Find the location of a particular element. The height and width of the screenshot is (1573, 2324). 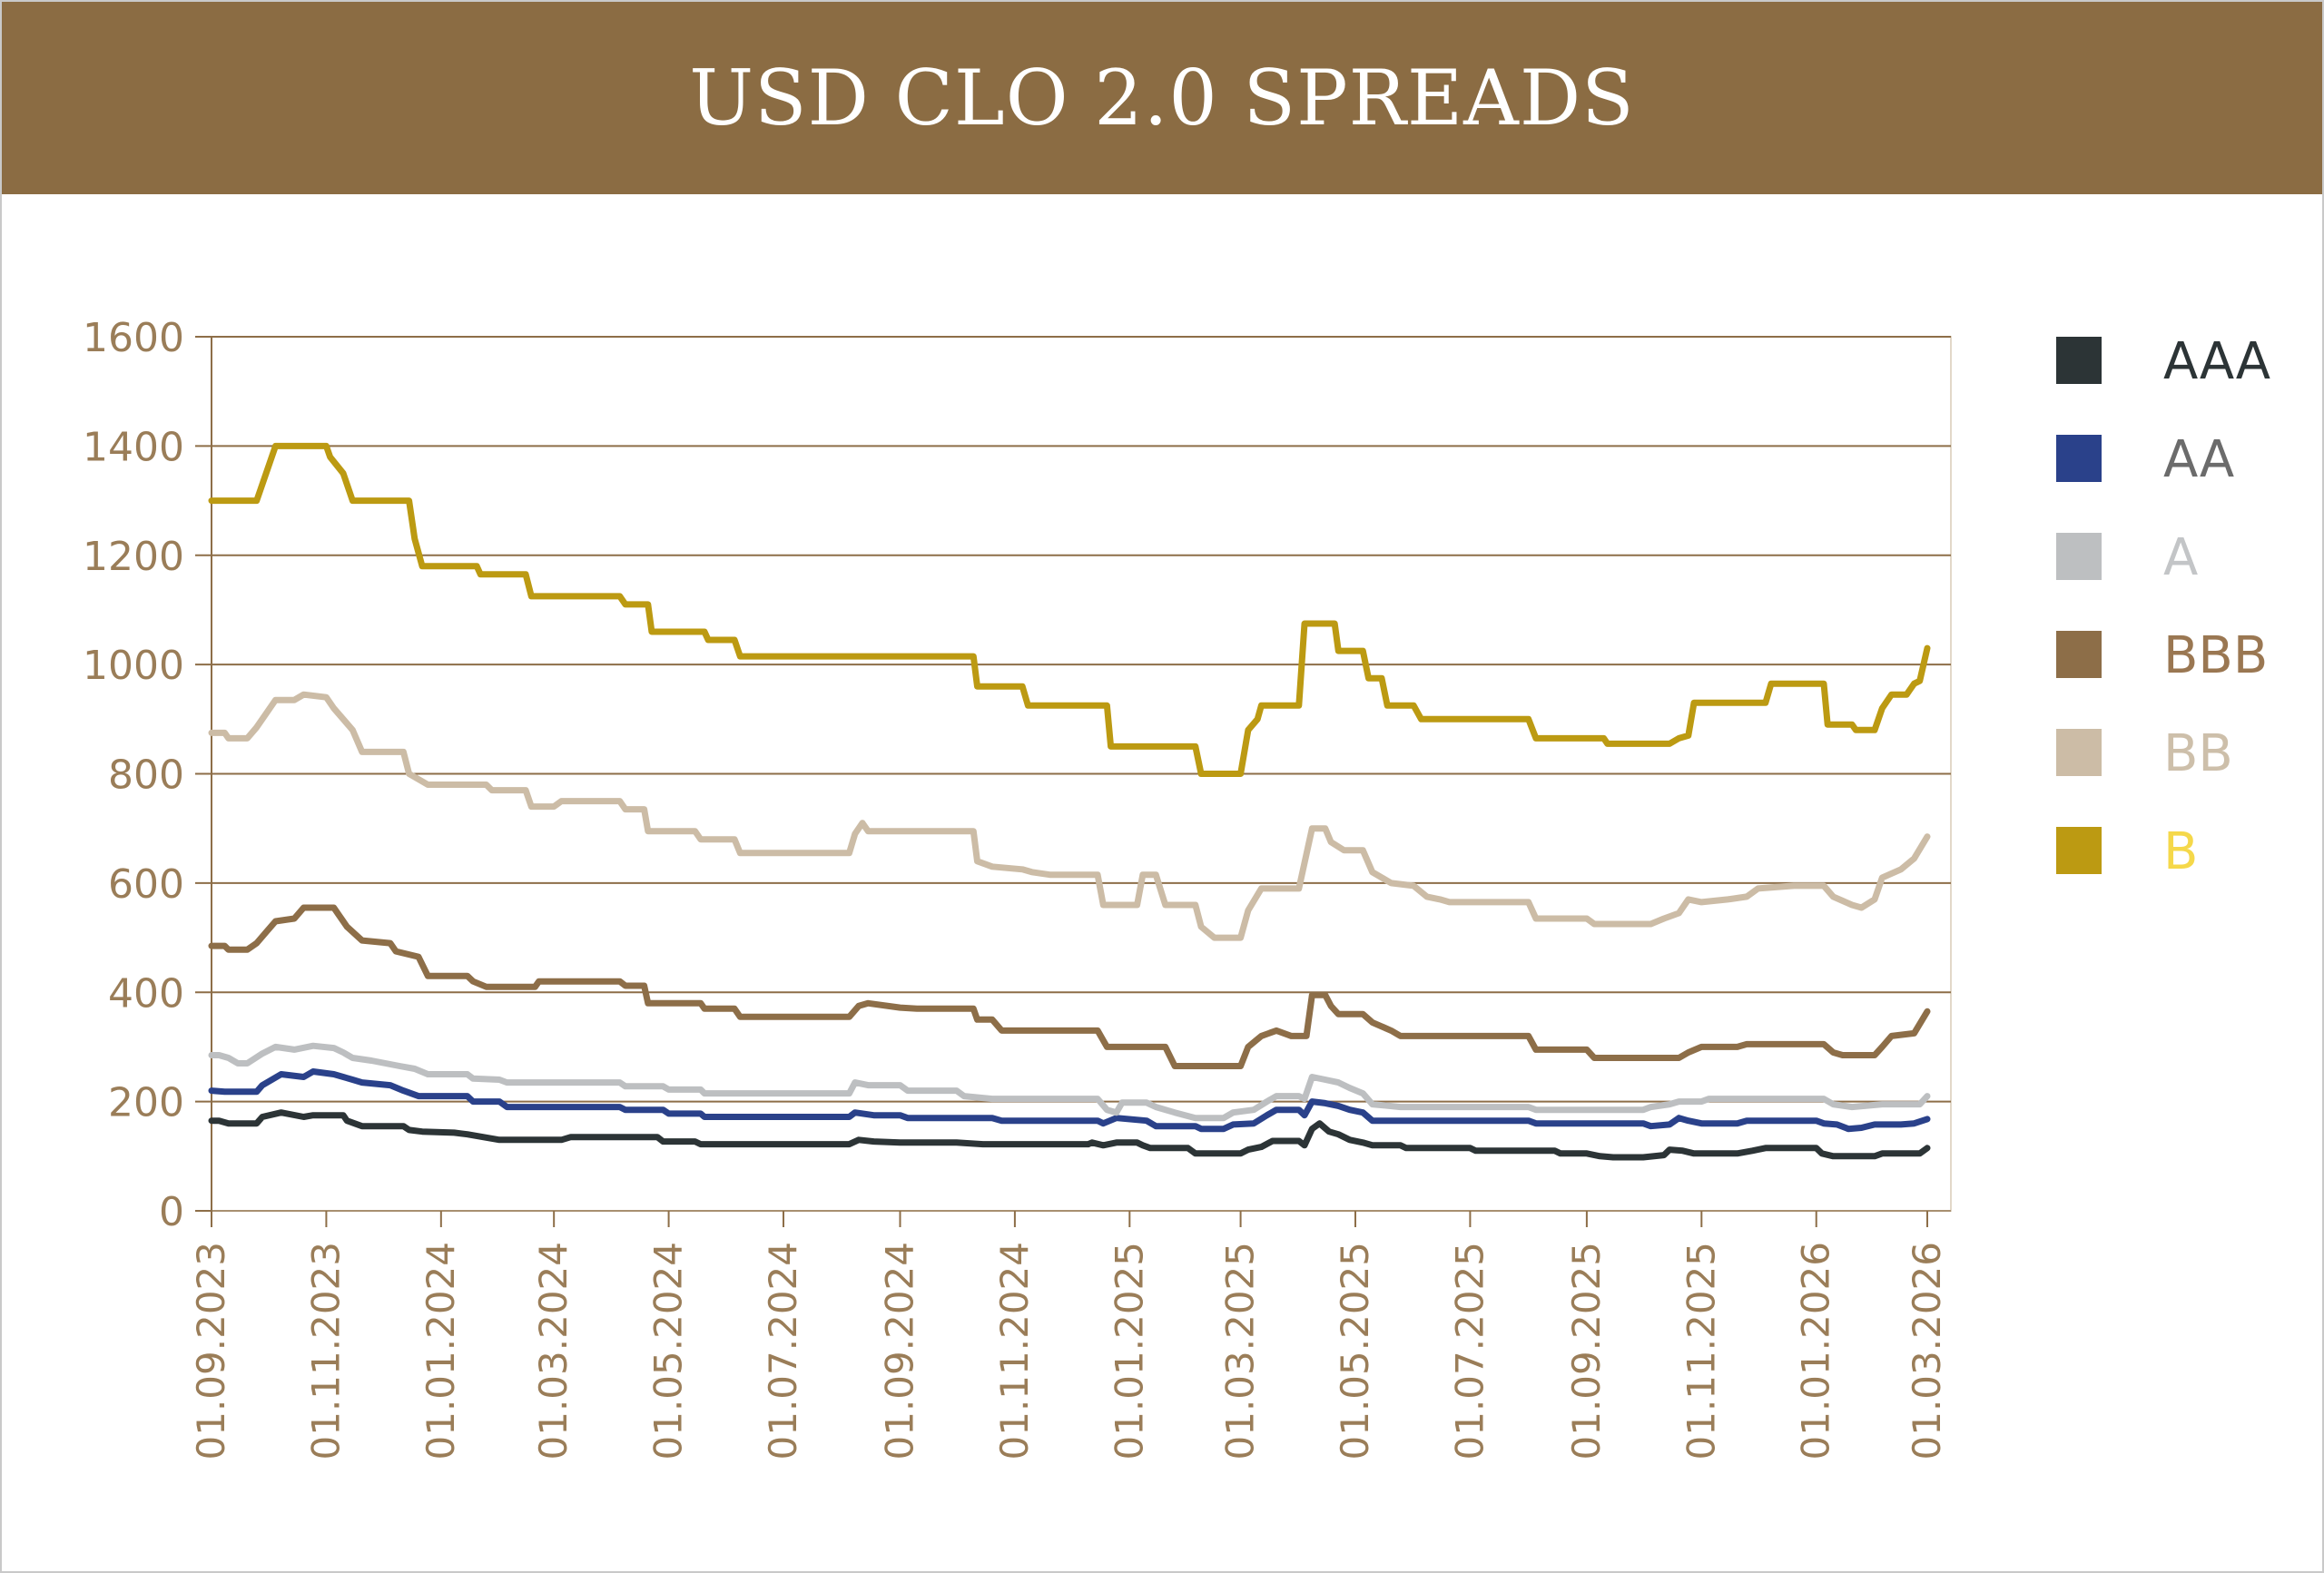

x-tick-label: 01.05.2025 is located at coordinates (1355, 1351).